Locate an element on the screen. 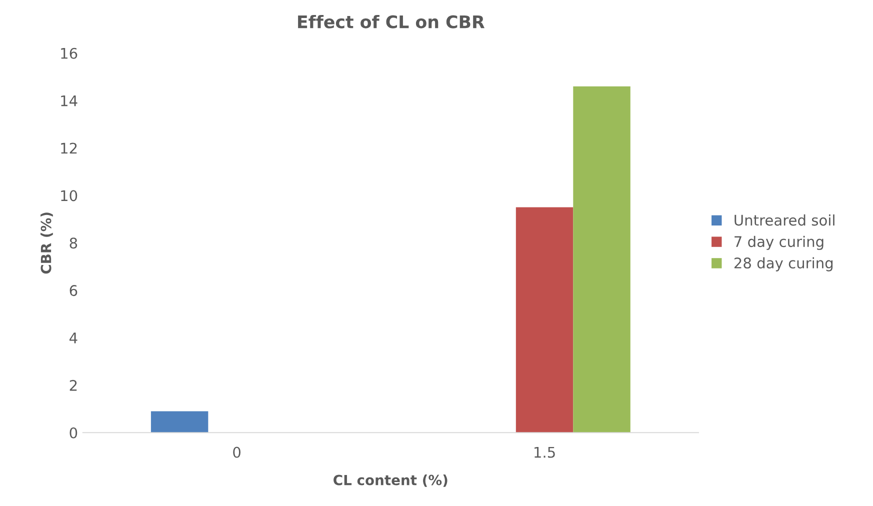 The height and width of the screenshot is (506, 873). y-tick-label: 8 is located at coordinates (74, 243).